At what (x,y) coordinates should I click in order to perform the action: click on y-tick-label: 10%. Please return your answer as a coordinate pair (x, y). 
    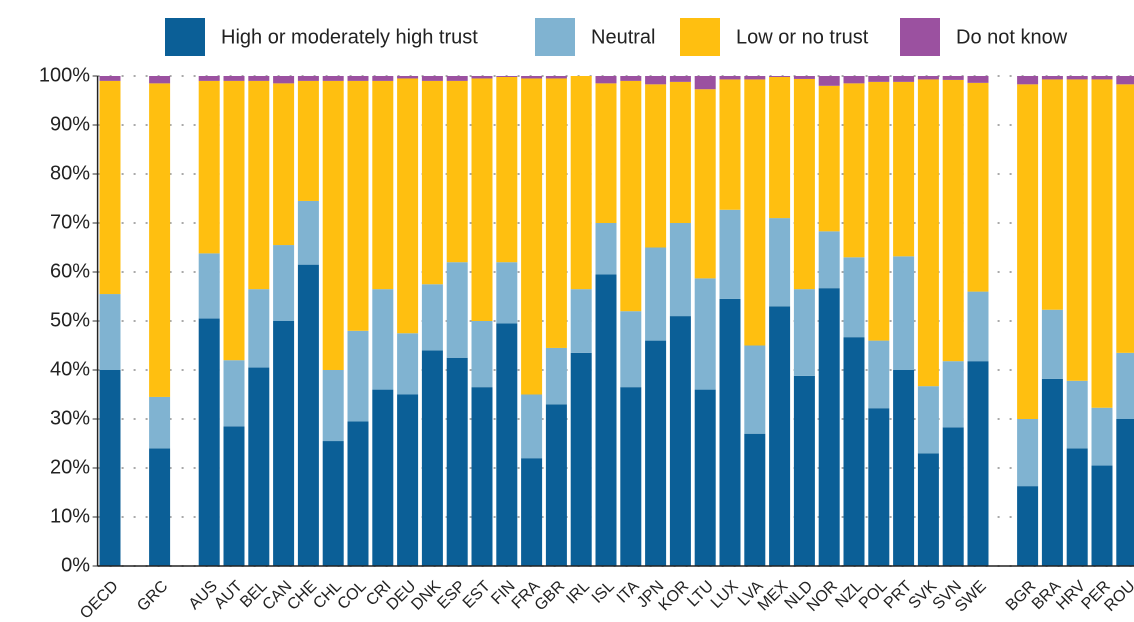
    Looking at the image, I should click on (70, 516).